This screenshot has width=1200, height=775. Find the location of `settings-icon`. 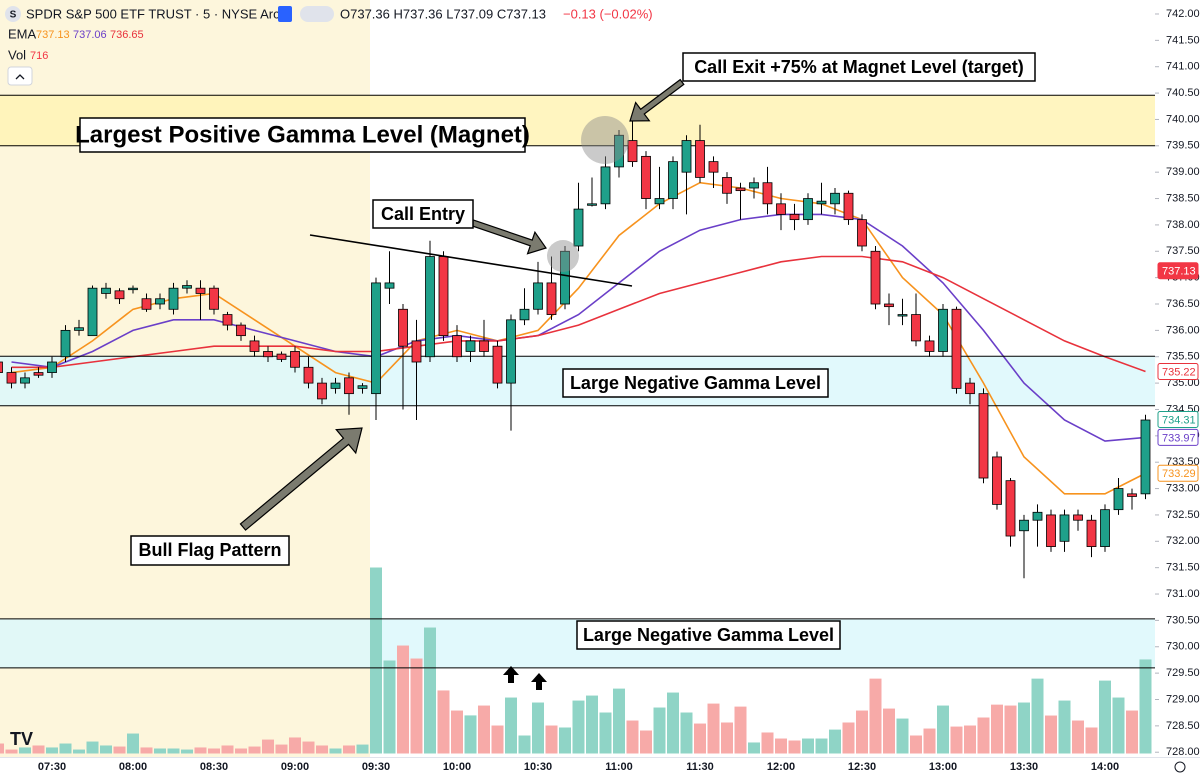

settings-icon is located at coordinates (1180, 767).